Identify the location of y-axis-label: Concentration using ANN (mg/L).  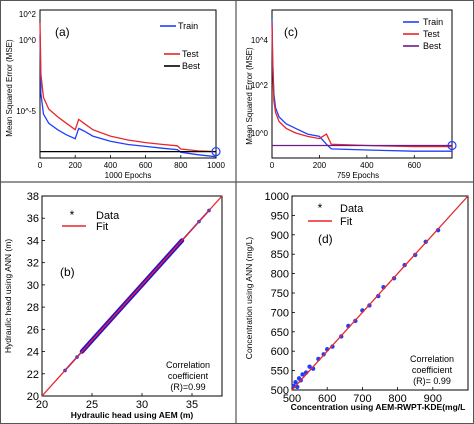
(249, 298).